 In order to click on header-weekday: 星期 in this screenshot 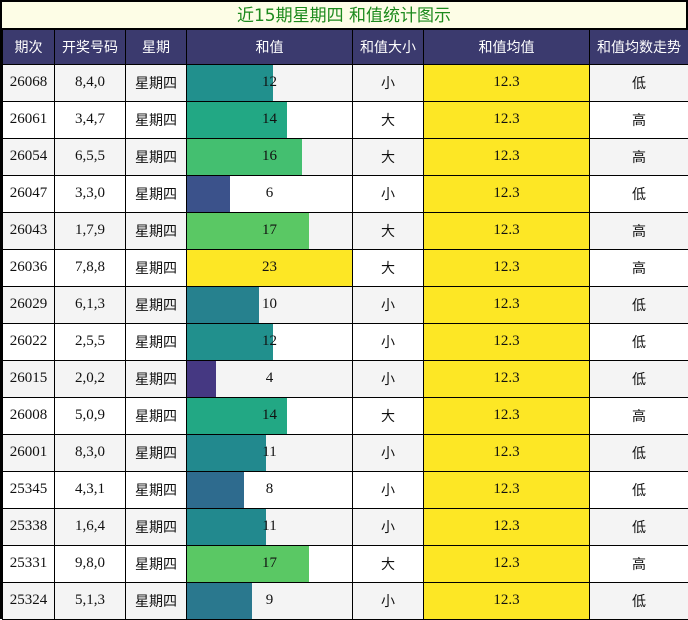, I will do `click(156, 47)`.